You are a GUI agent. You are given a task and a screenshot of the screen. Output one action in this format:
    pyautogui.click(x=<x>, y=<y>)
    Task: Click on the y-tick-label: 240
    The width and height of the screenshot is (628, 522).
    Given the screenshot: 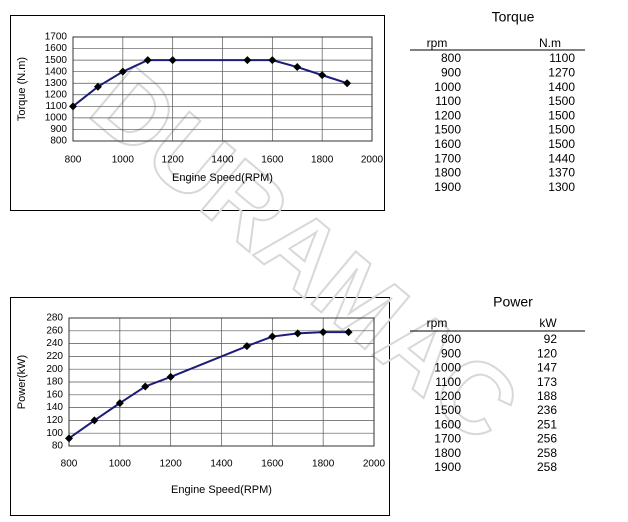 What is the action you would take?
    pyautogui.click(x=54, y=343)
    